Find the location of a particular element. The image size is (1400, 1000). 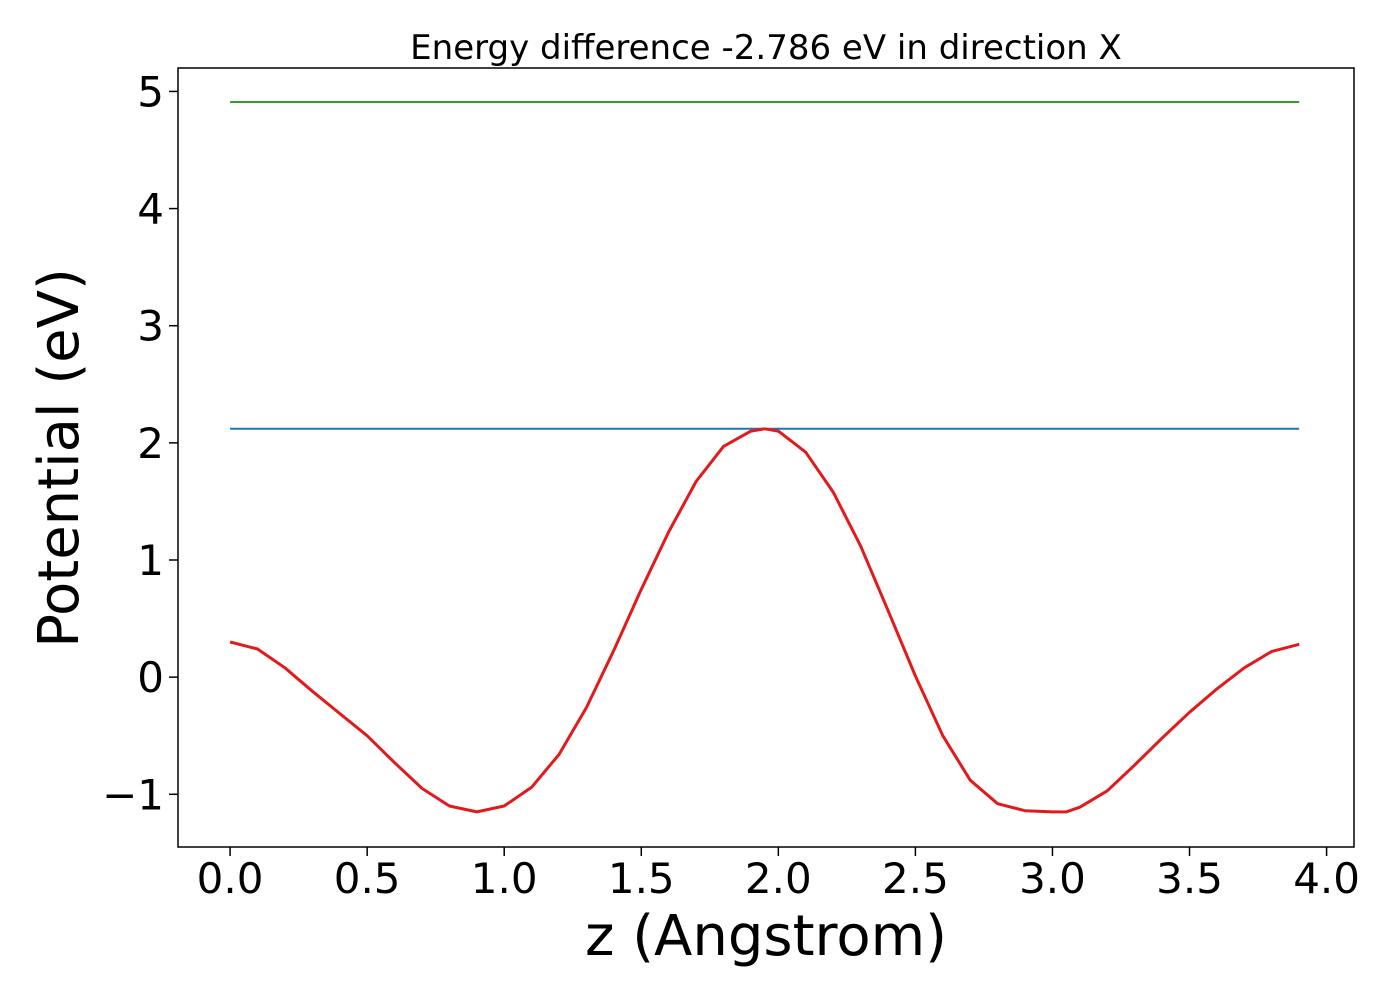

y-tick-label: 4 is located at coordinates (150, 209).